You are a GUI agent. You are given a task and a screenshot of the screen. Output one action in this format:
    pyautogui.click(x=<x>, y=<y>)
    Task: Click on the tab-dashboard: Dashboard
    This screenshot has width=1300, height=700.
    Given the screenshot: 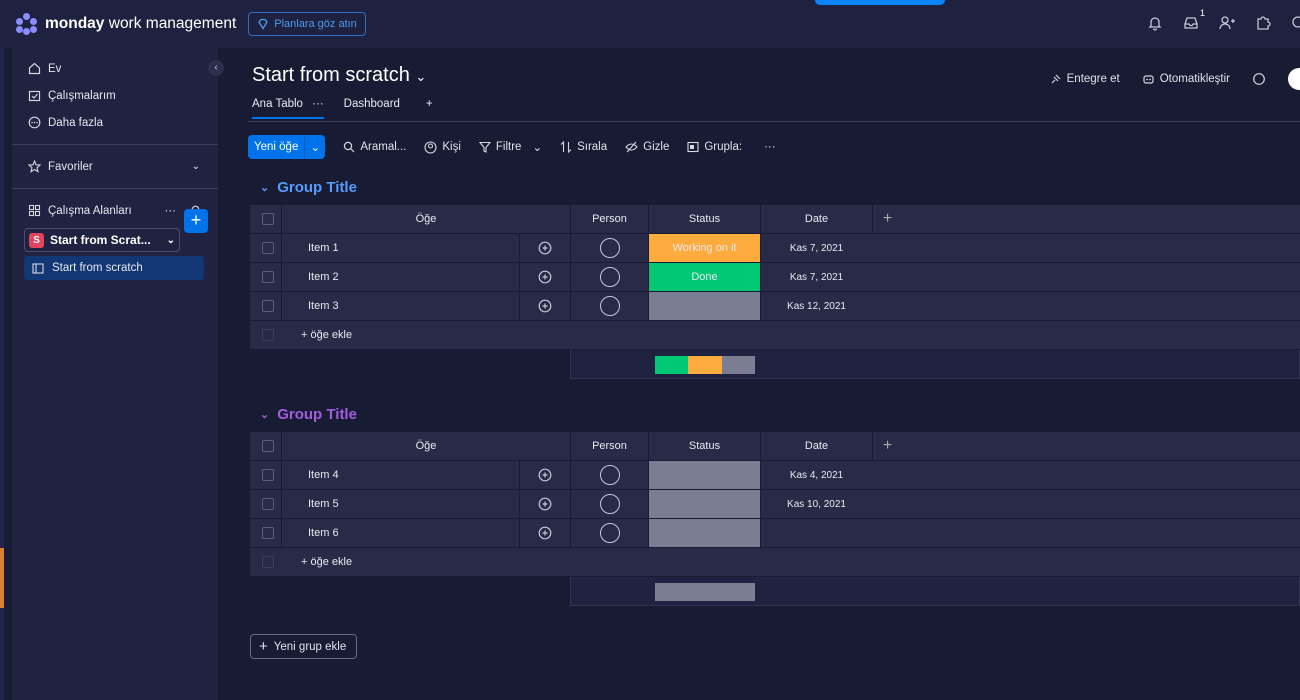 What is the action you would take?
    pyautogui.click(x=371, y=104)
    